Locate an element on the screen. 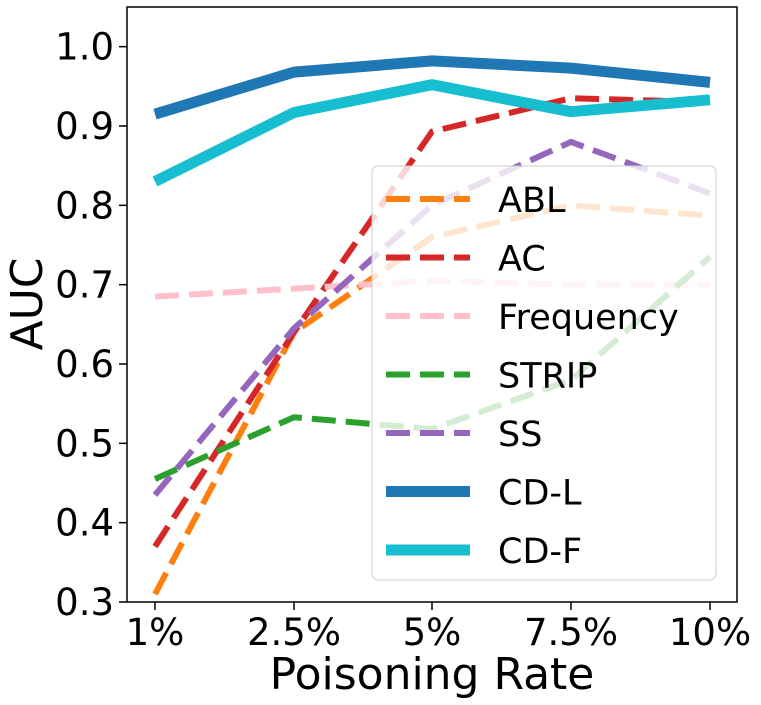  y-tick-label: 0.3 is located at coordinates (84, 602).